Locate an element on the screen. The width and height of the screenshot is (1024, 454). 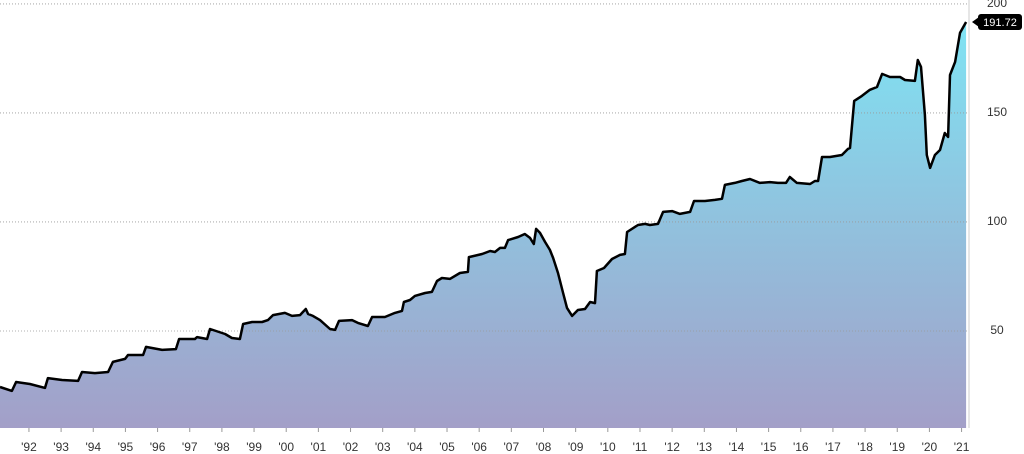
x-tick-label: '96 is located at coordinates (158, 447).